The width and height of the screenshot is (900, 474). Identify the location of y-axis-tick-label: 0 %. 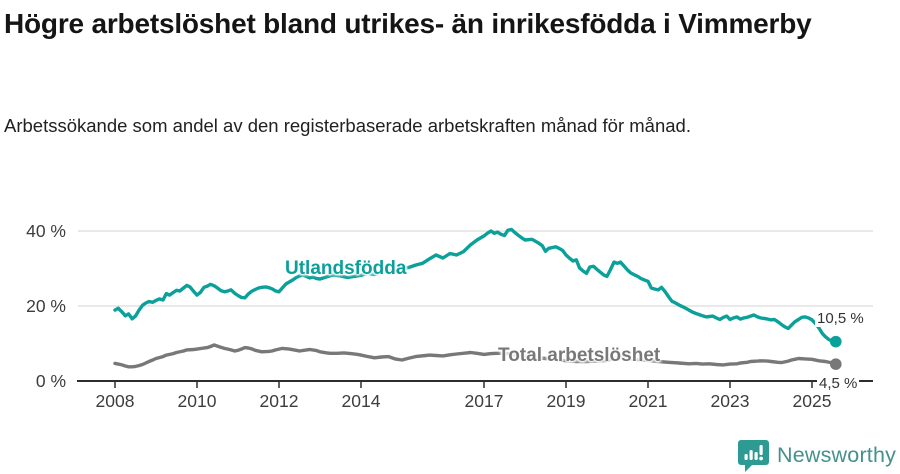
(51, 381).